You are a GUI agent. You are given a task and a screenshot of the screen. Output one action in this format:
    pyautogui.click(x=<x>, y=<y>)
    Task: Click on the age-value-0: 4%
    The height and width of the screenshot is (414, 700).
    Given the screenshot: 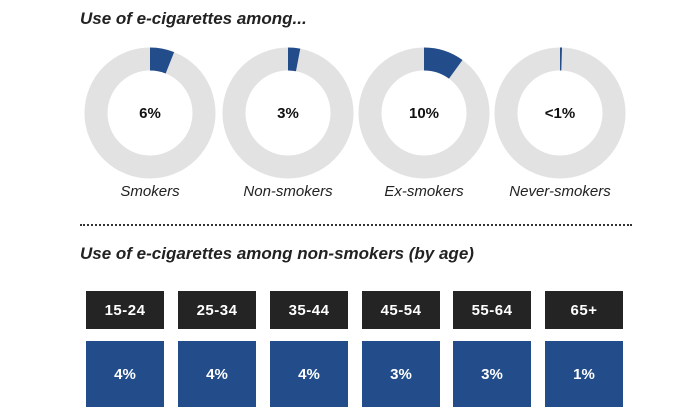 What is the action you would take?
    pyautogui.click(x=125, y=374)
    